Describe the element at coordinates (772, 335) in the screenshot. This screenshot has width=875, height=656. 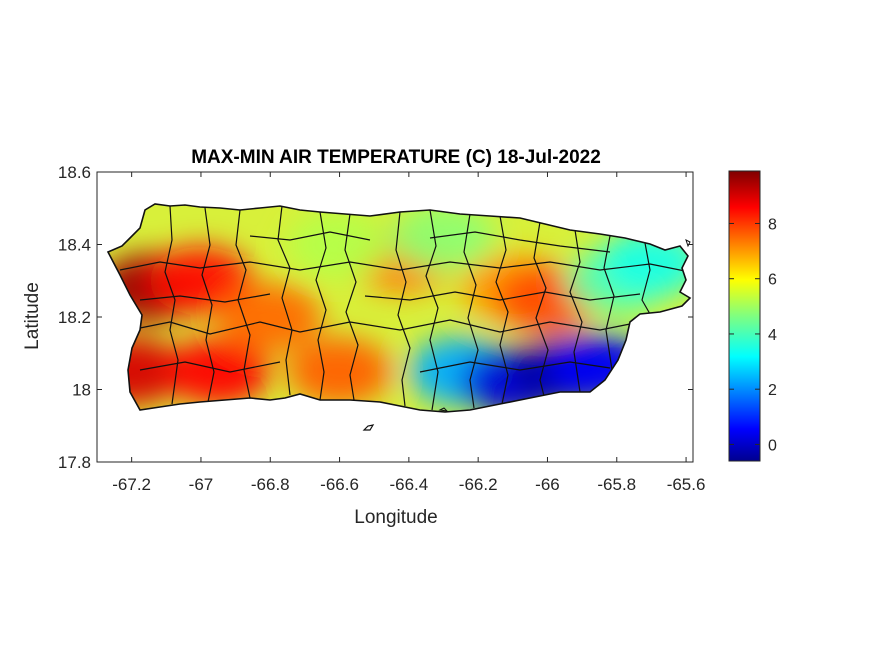
I see `colorbar-tick-label: 4` at that location.